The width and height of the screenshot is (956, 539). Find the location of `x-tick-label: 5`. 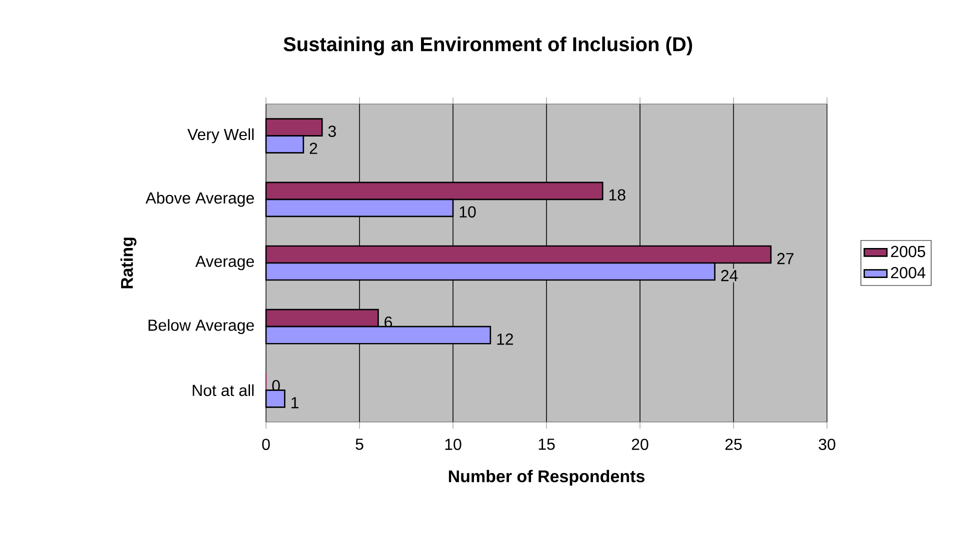

x-tick-label: 5 is located at coordinates (360, 444).